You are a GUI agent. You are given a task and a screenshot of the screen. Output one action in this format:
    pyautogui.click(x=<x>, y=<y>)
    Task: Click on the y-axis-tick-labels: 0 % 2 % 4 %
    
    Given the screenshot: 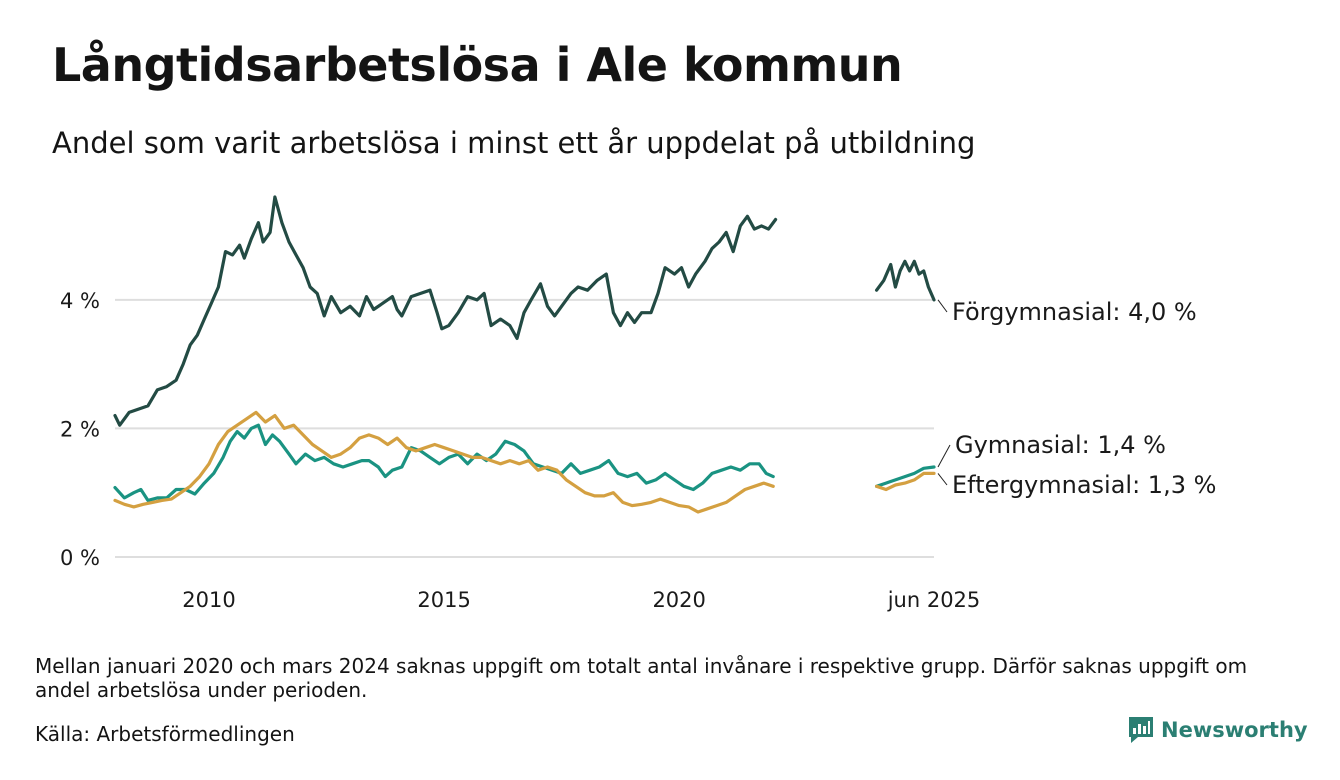 What is the action you would take?
    pyautogui.click(x=80, y=429)
    